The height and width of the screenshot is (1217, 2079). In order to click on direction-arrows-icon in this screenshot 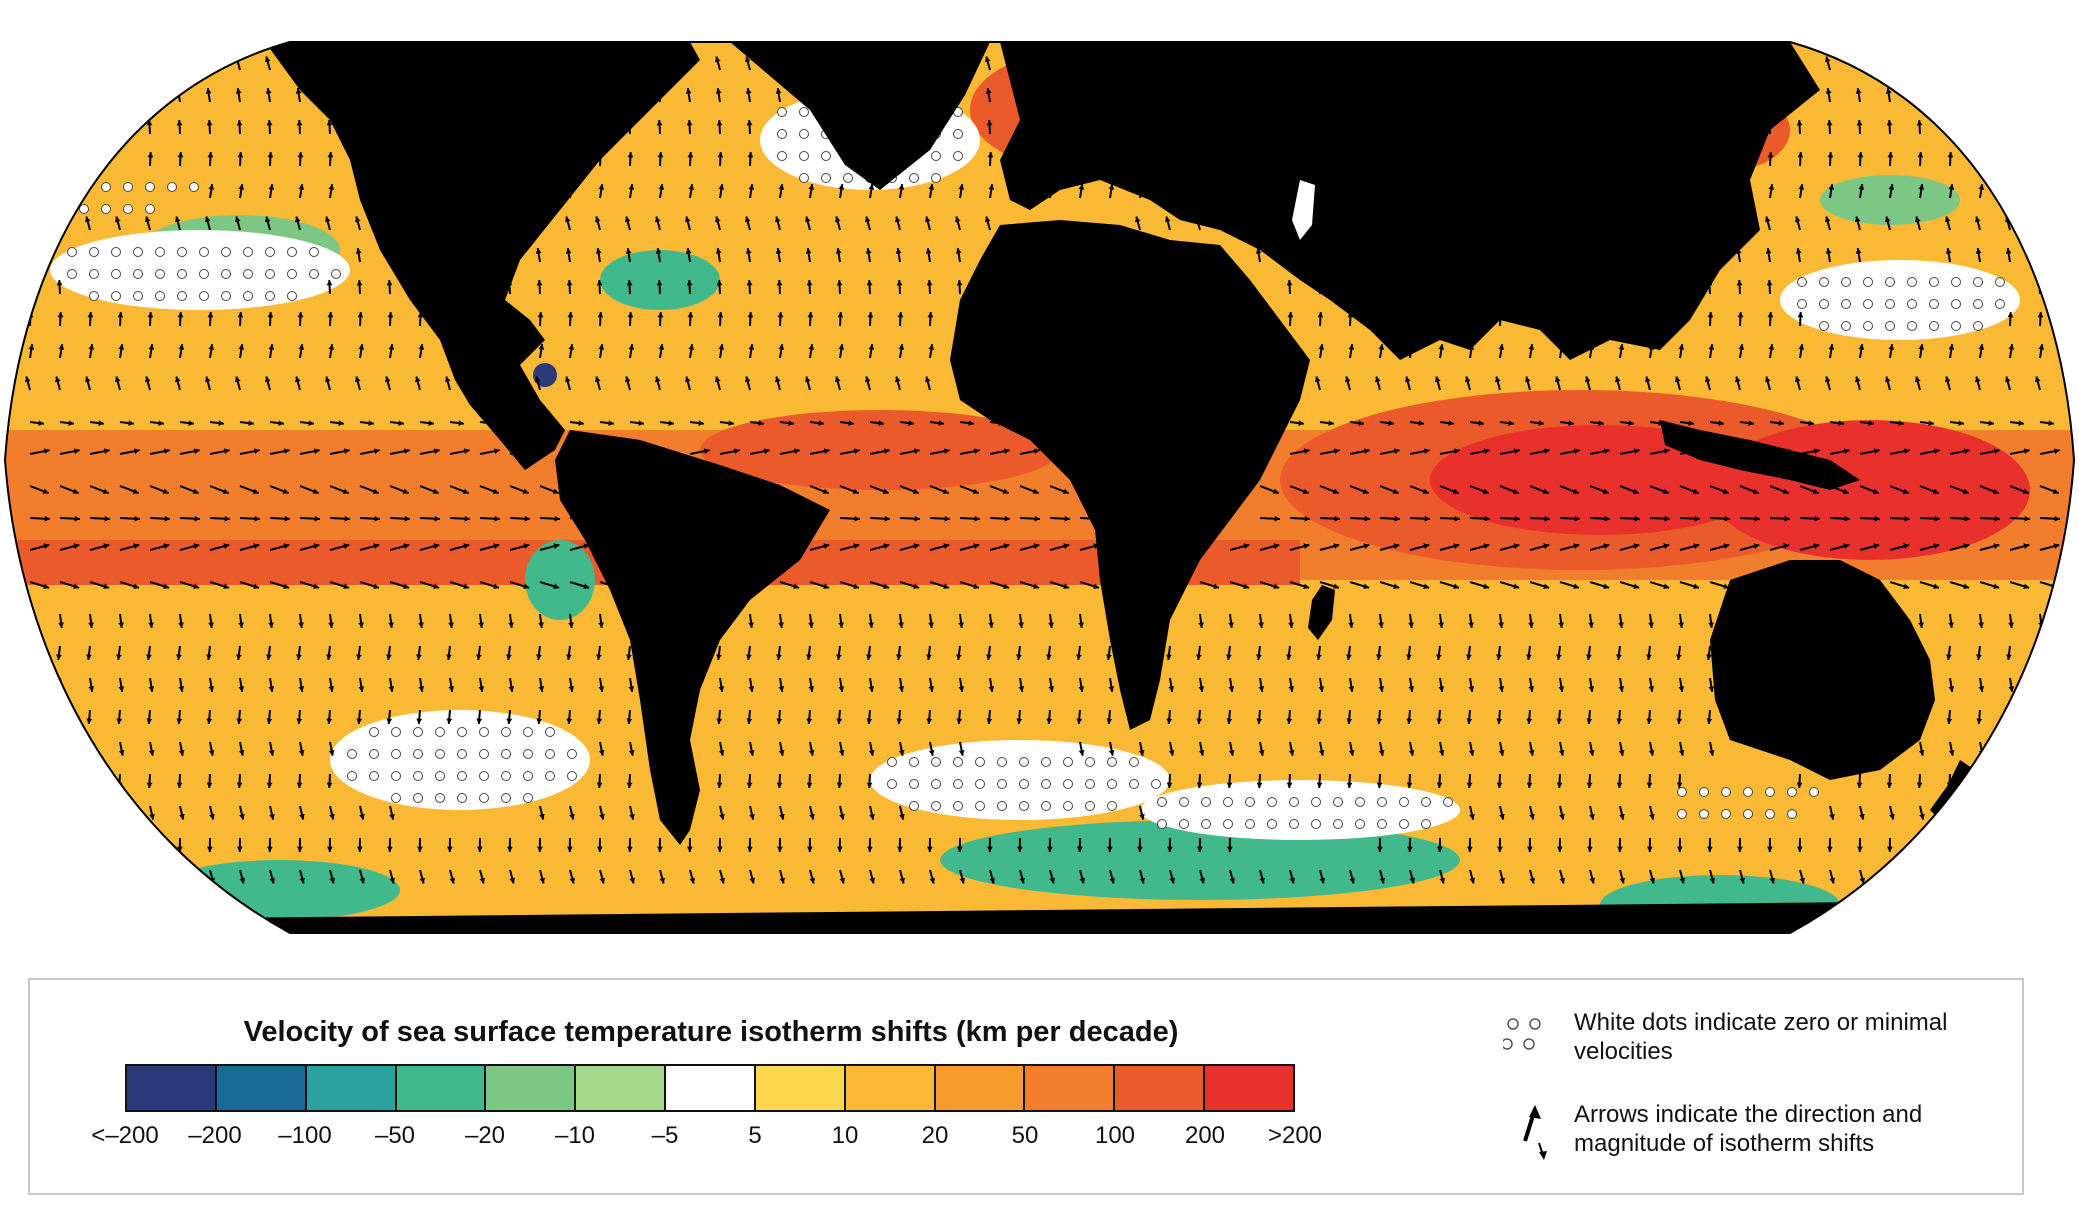, I will do `click(1535, 1132)`.